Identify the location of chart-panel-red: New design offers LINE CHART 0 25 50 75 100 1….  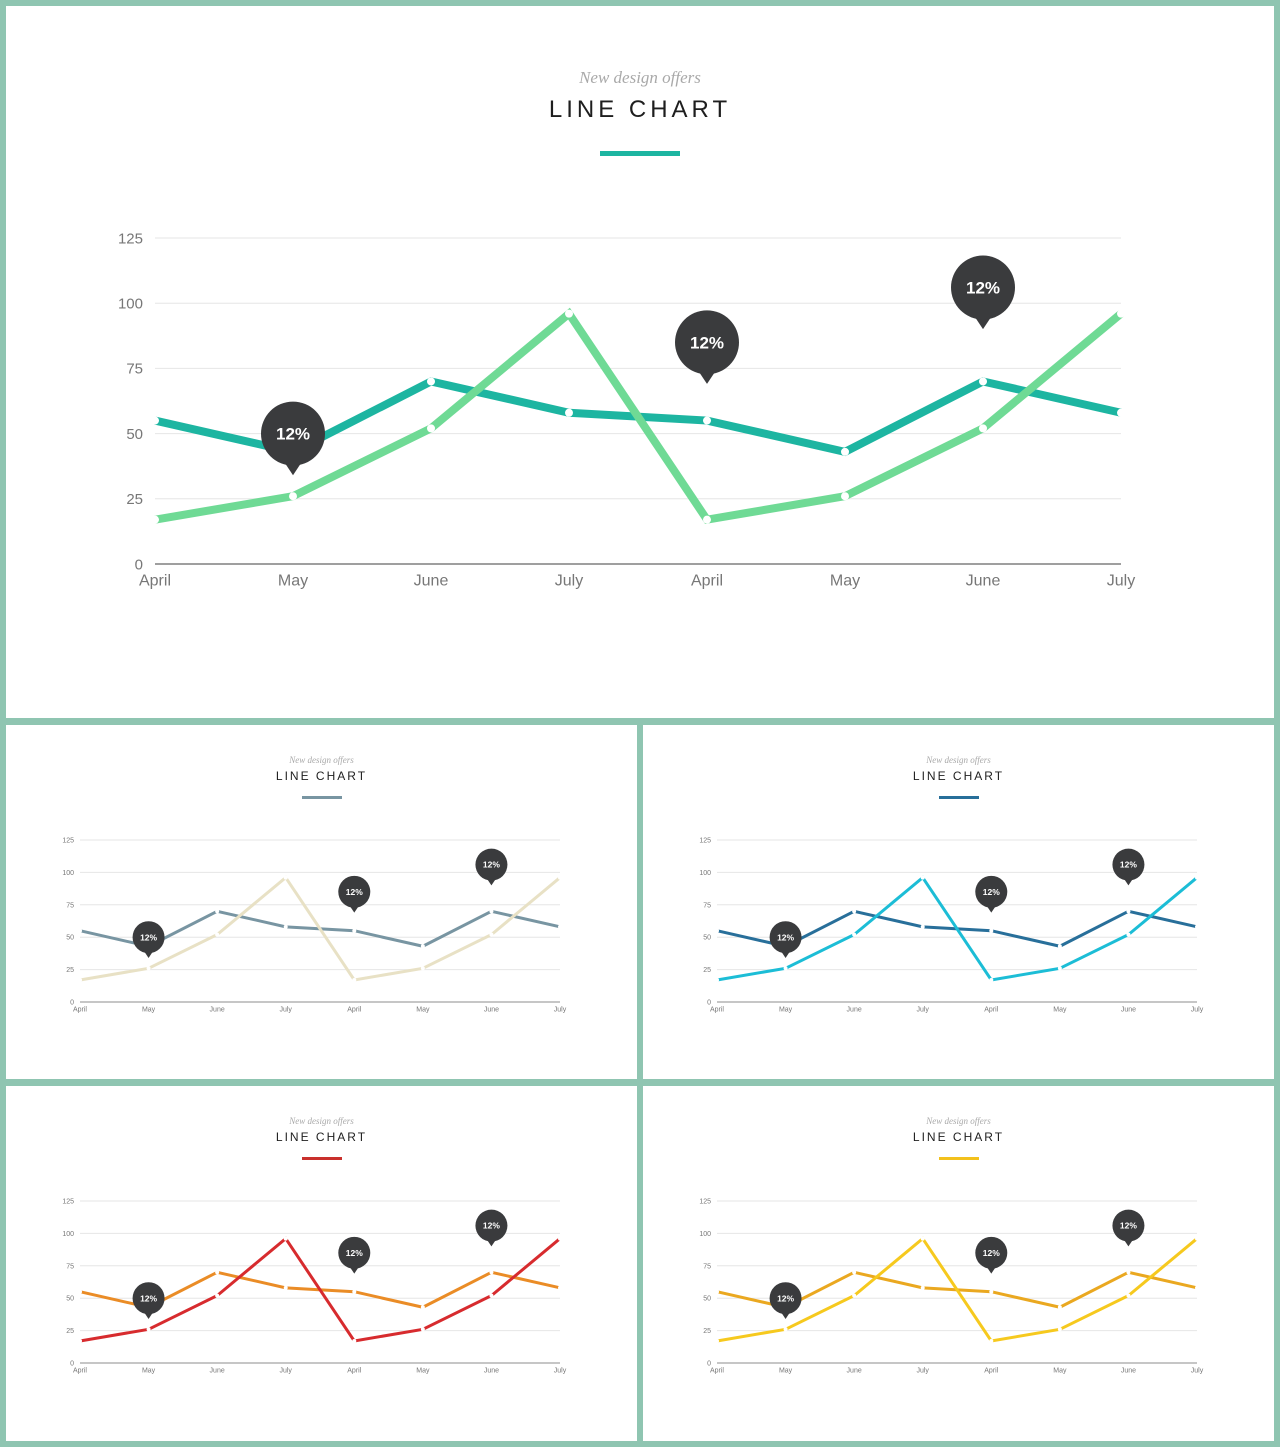
(321, 1263).